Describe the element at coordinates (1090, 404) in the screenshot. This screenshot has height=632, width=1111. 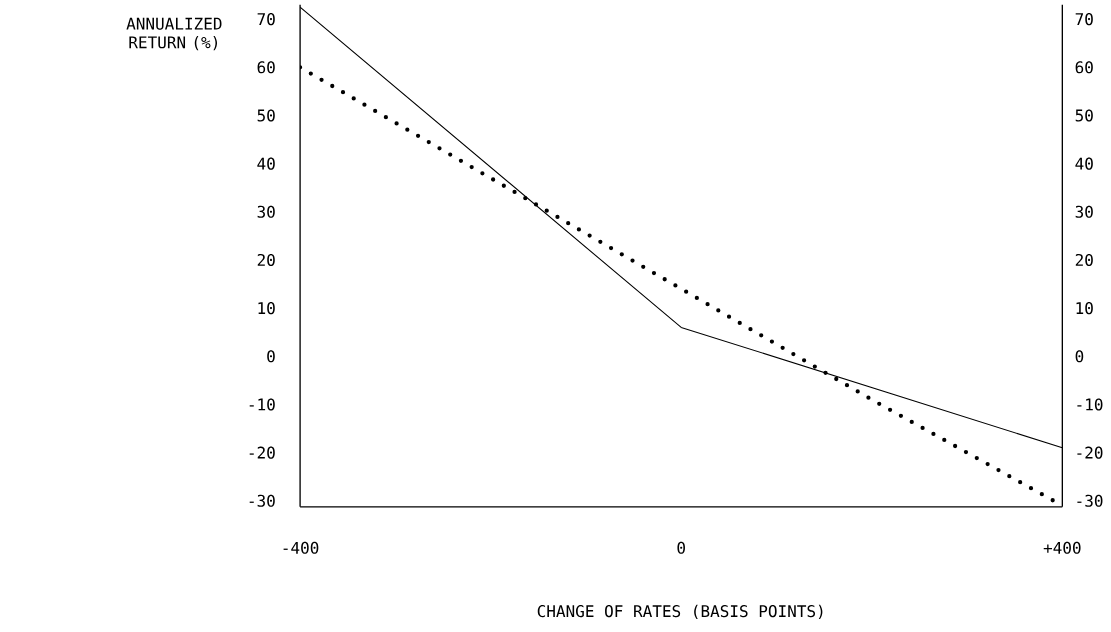
I see `y2-tick-label: -10` at that location.